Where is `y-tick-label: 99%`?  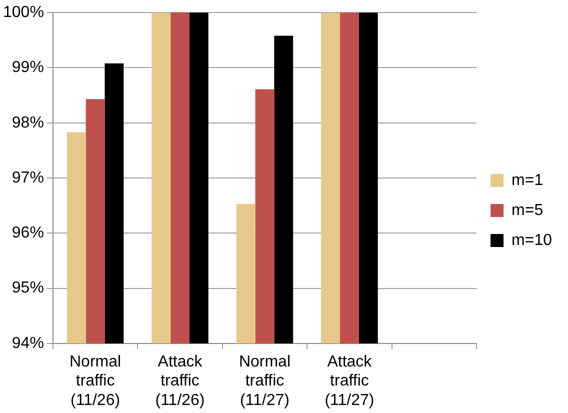
y-tick-label: 99% is located at coordinates (28, 67).